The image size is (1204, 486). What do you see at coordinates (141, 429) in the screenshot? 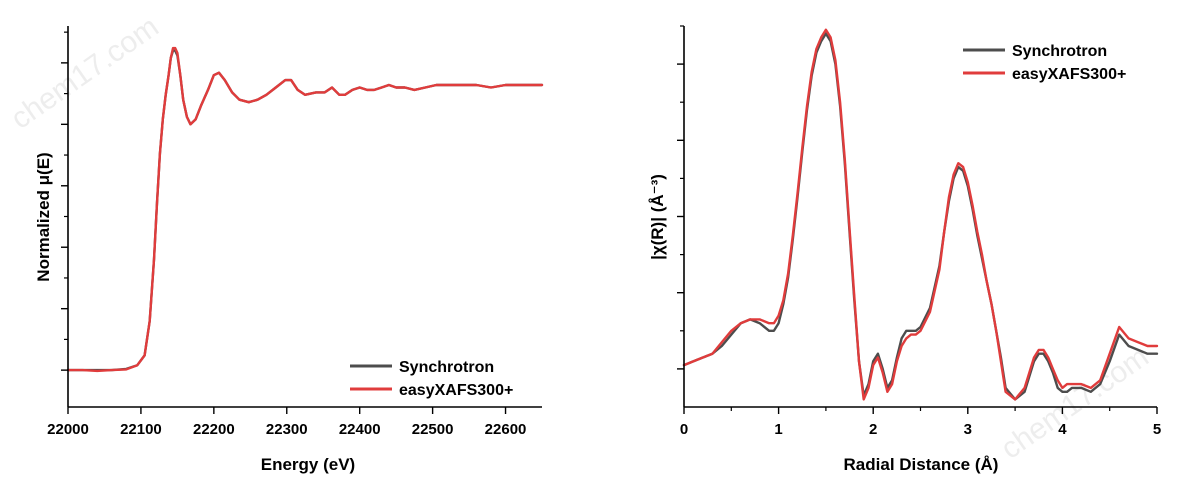
I see `xanes-x-tick-label: 22100` at bounding box center [141, 429].